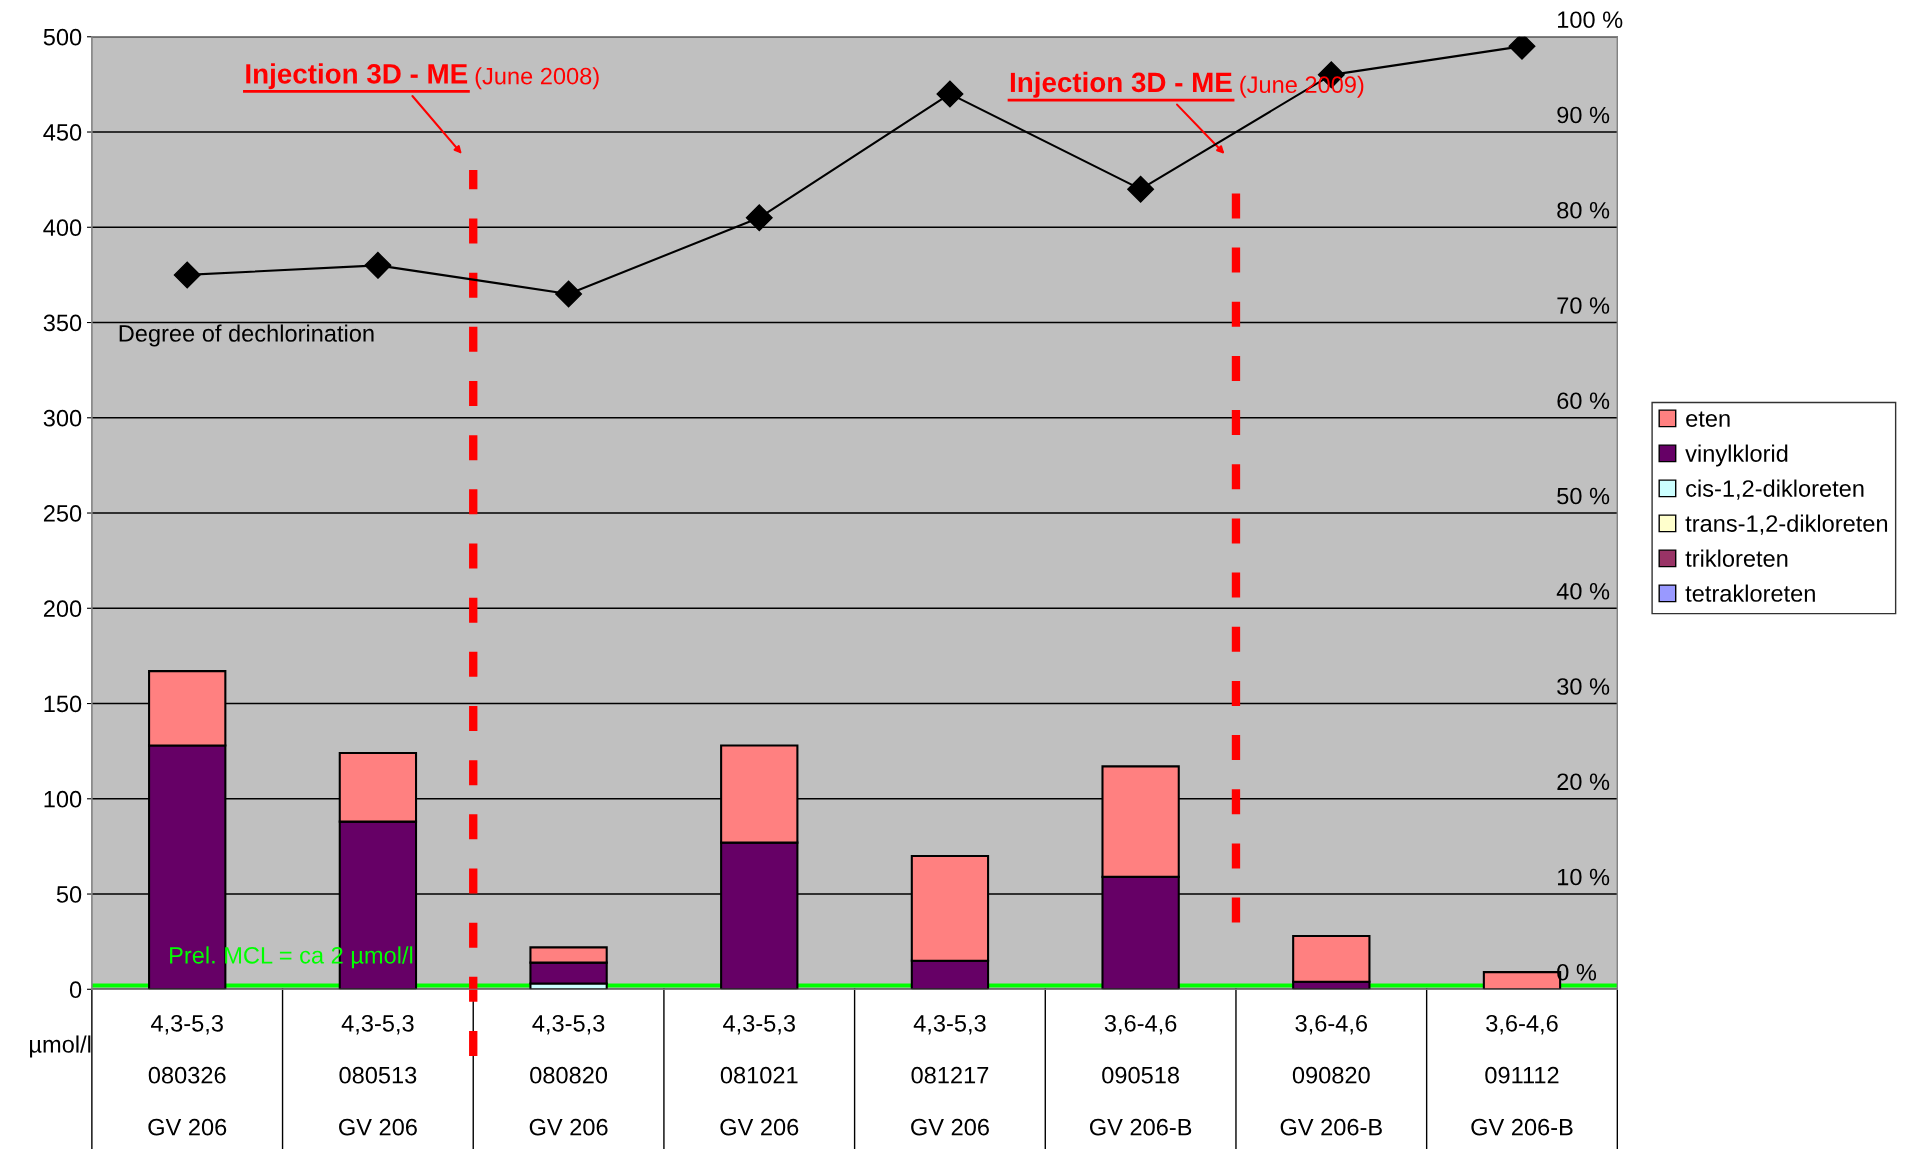 The image size is (1914, 1149). I want to click on y2-tick-label: 40 %, so click(1583, 591).